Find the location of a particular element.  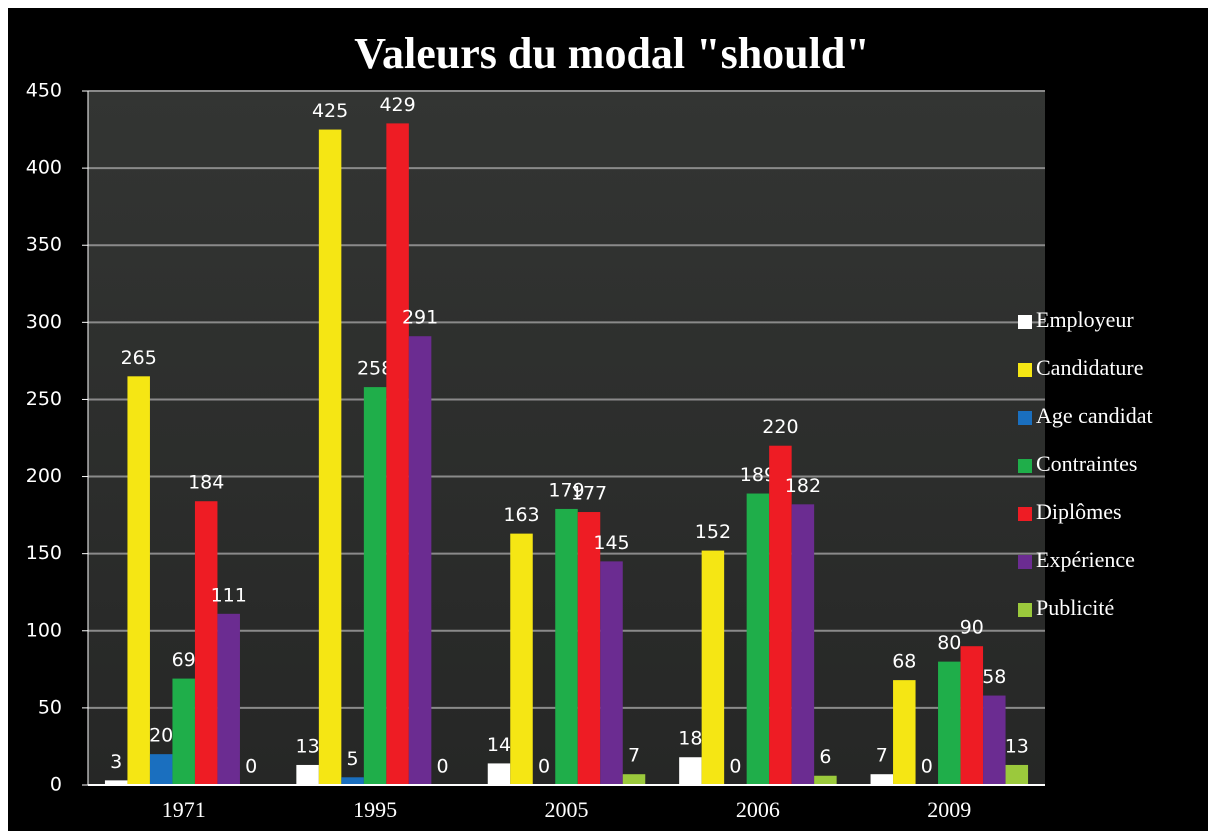

data-label: 152 is located at coordinates (713, 532).